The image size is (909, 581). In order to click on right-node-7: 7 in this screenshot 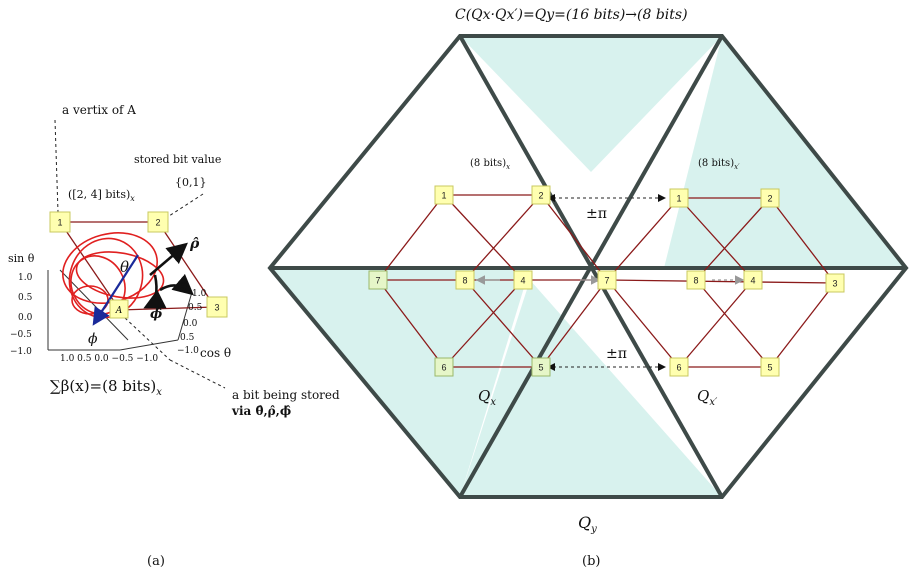, I will do `click(607, 280)`.